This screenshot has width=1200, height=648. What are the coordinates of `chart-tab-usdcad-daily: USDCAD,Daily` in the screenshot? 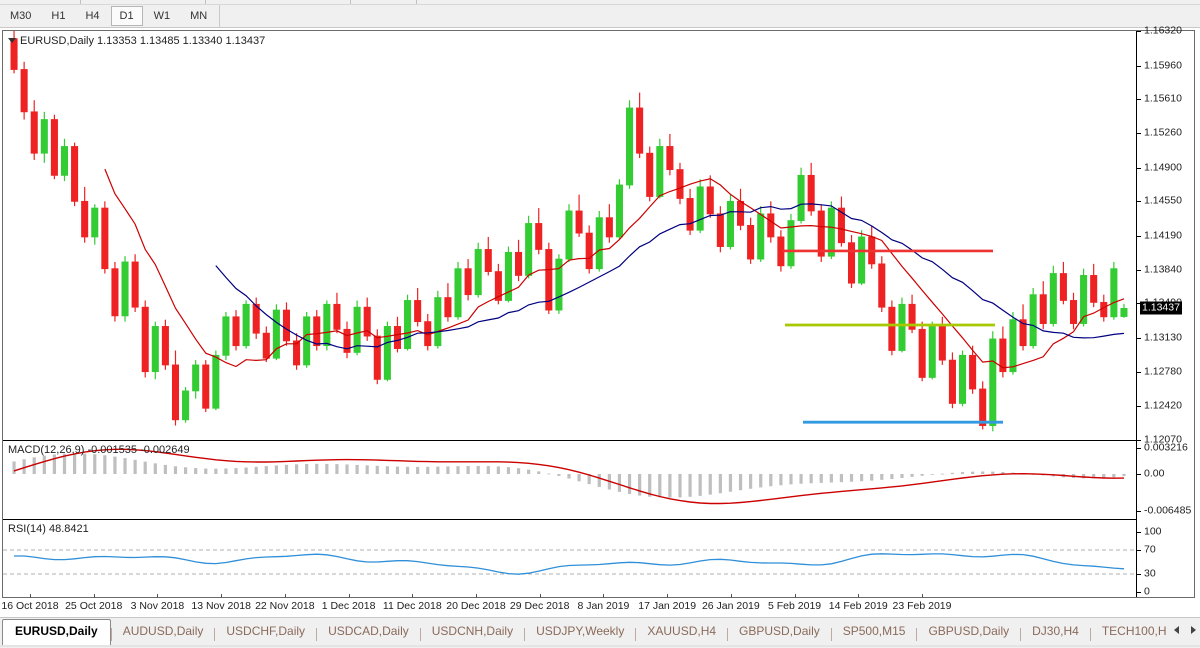 It's located at (368, 631).